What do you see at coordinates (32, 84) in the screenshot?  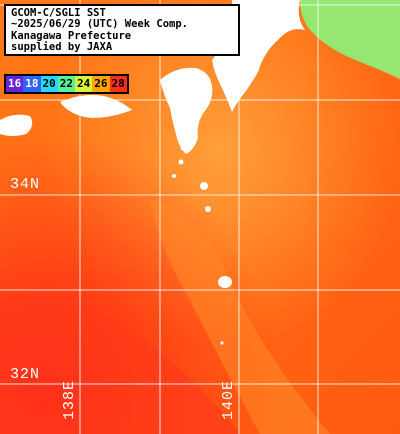 I see `legend-swatch-18: 18` at bounding box center [32, 84].